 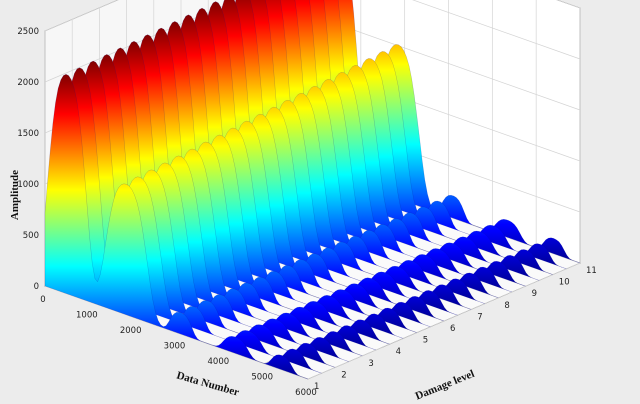 What do you see at coordinates (175, 347) in the screenshot?
I see `x-tick-label: 3000` at bounding box center [175, 347].